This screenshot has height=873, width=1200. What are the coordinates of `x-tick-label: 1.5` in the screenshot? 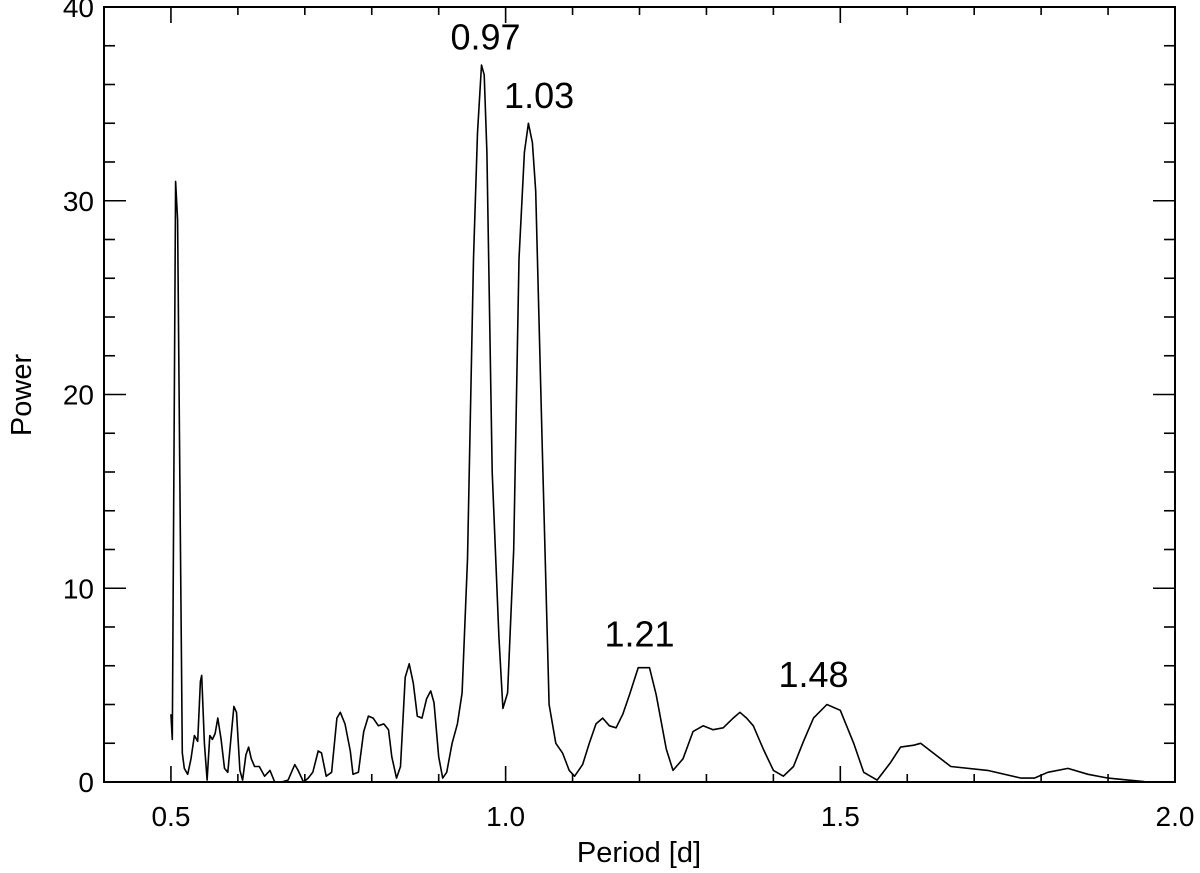 It's located at (840, 816).